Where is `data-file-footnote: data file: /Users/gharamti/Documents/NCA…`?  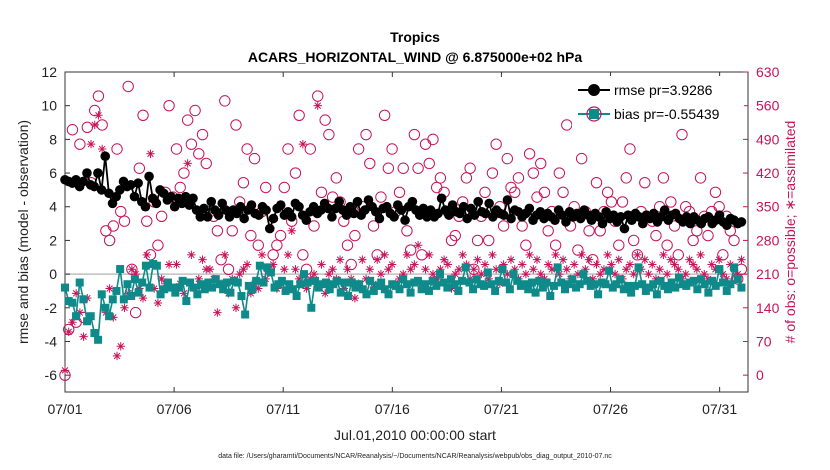
data-file-footnote: data file: /Users/gharamti/Documents/NCA… is located at coordinates (415, 456).